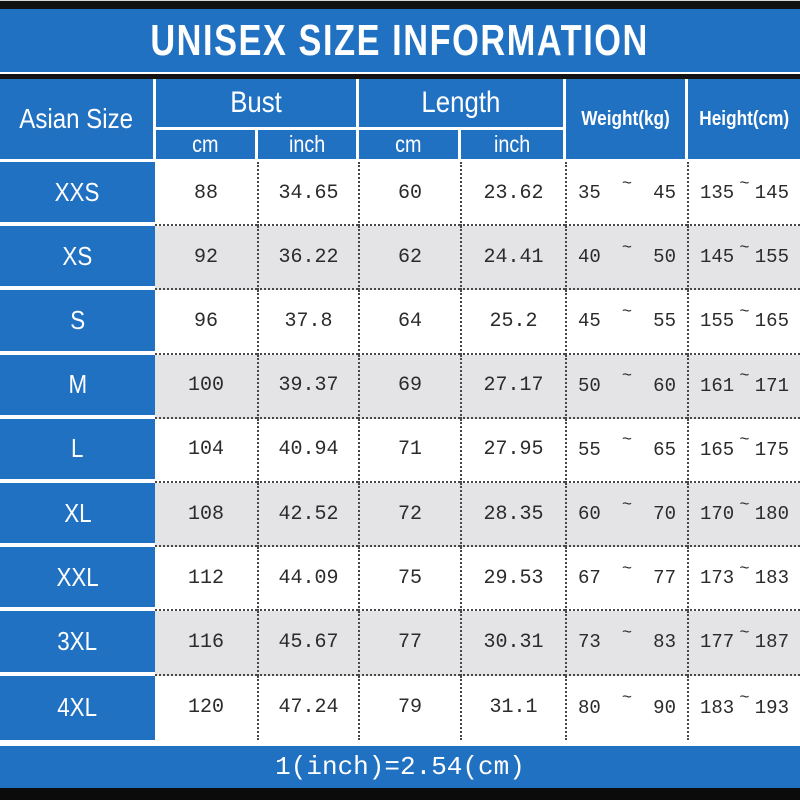 The width and height of the screenshot is (800, 800). What do you see at coordinates (717, 514) in the screenshot?
I see `height-min-value: 170` at bounding box center [717, 514].